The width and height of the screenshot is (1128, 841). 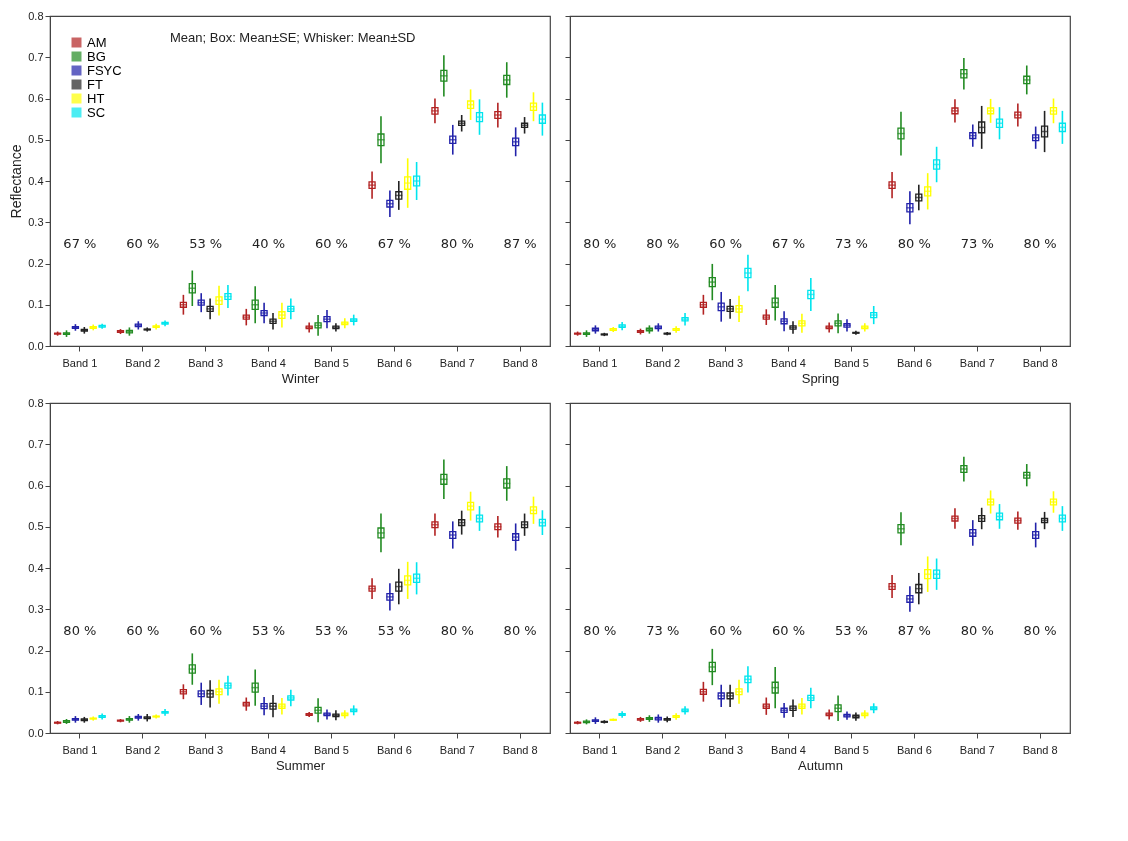 What do you see at coordinates (96, 98) in the screenshot?
I see `legend-label: HT` at bounding box center [96, 98].